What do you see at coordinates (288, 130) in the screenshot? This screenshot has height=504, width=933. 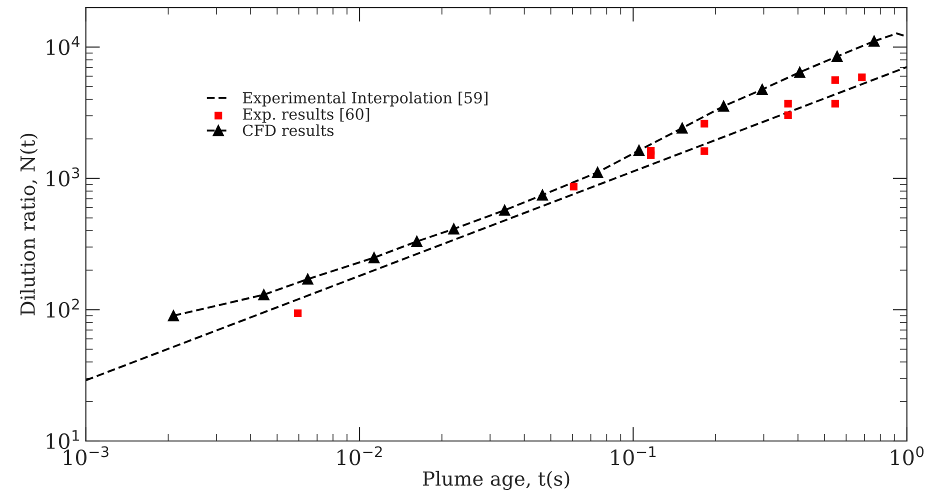 I see `legend-label: CFD results` at bounding box center [288, 130].